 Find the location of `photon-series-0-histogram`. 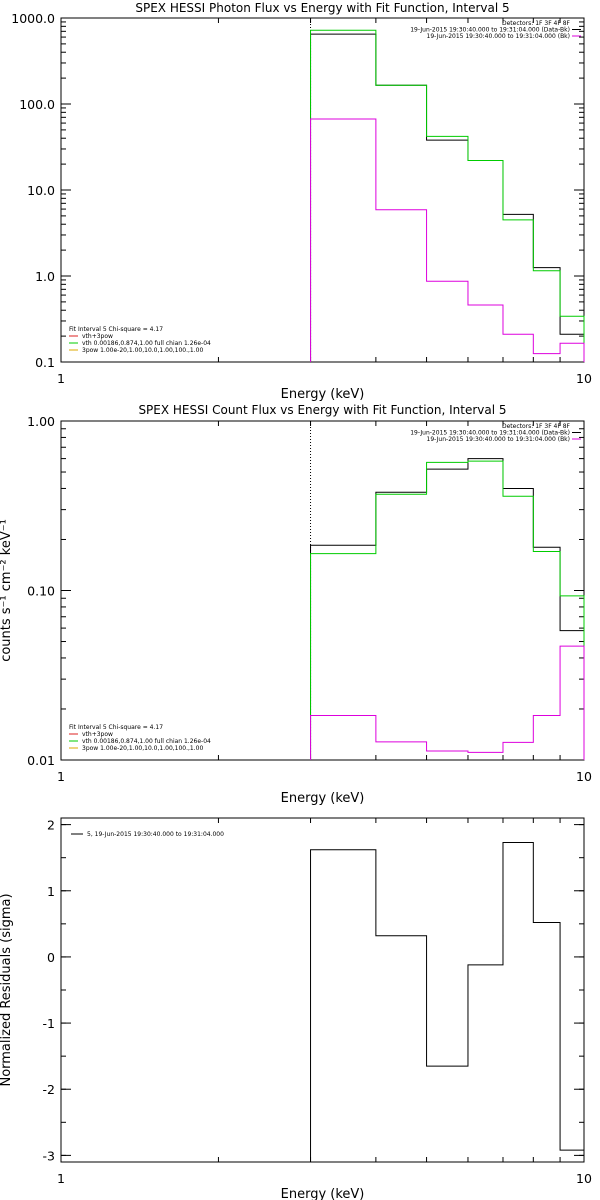

photon-series-0-histogram is located at coordinates (447, 197).